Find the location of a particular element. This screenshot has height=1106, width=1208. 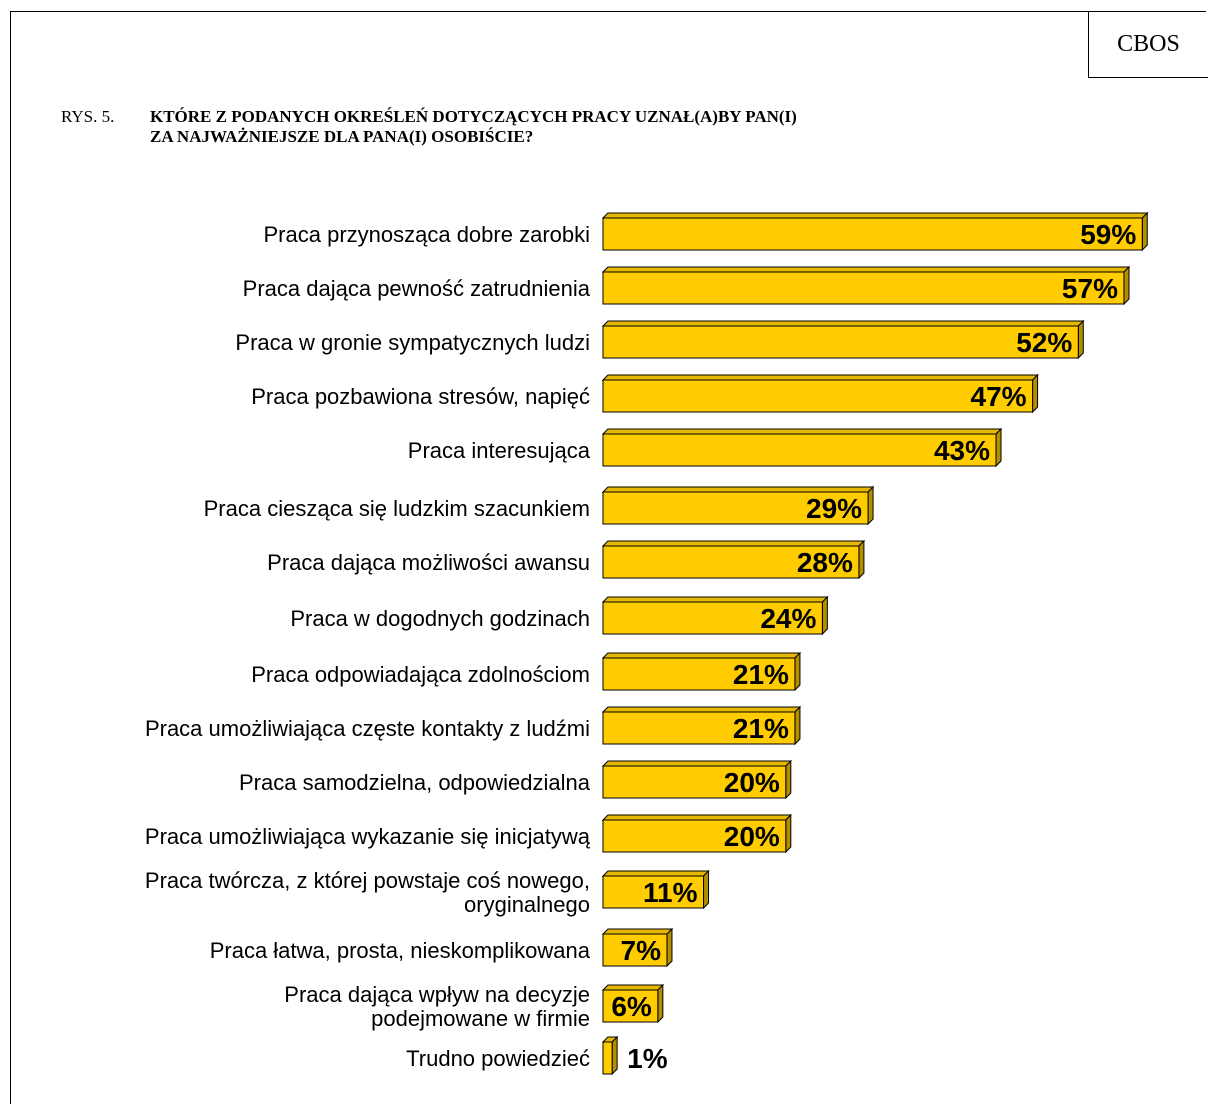

category-label: oryginalnego is located at coordinates (527, 904).